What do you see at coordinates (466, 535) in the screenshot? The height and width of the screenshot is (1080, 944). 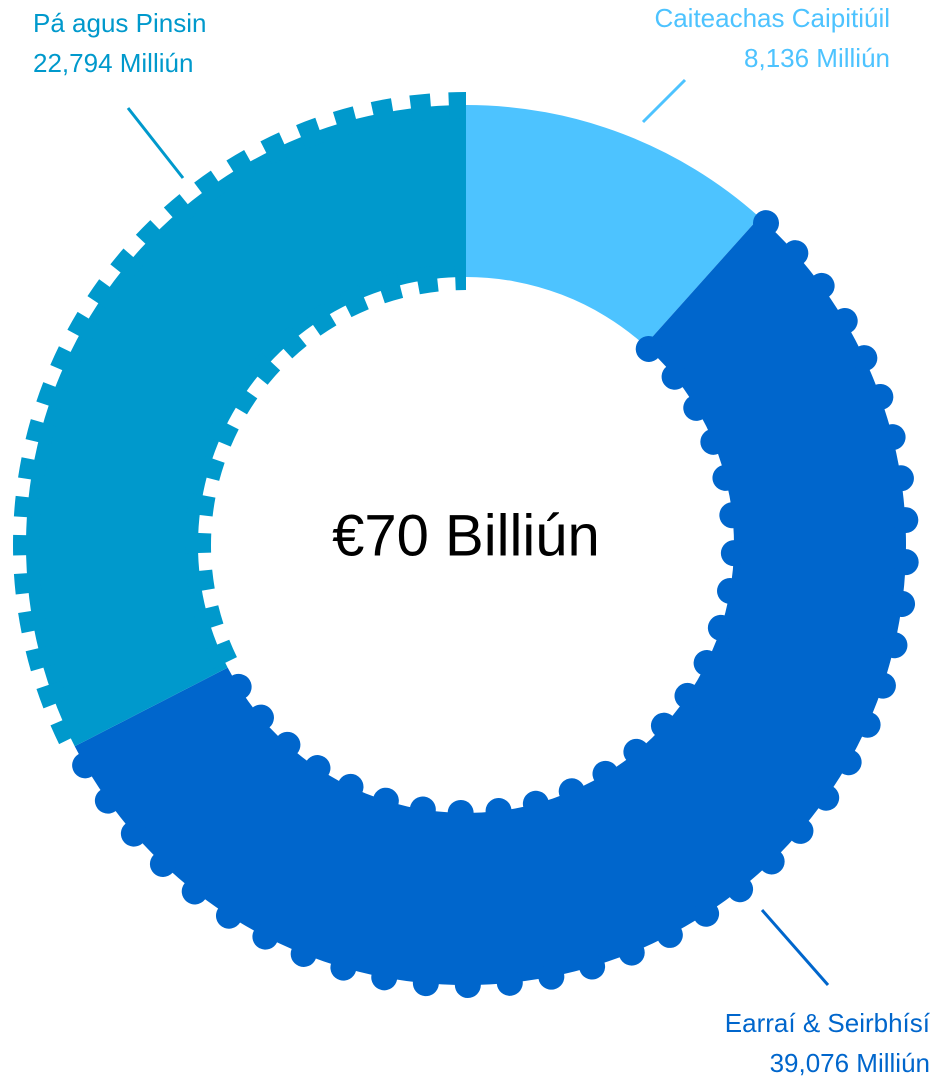 I see `center-label: €70 Billiún` at bounding box center [466, 535].